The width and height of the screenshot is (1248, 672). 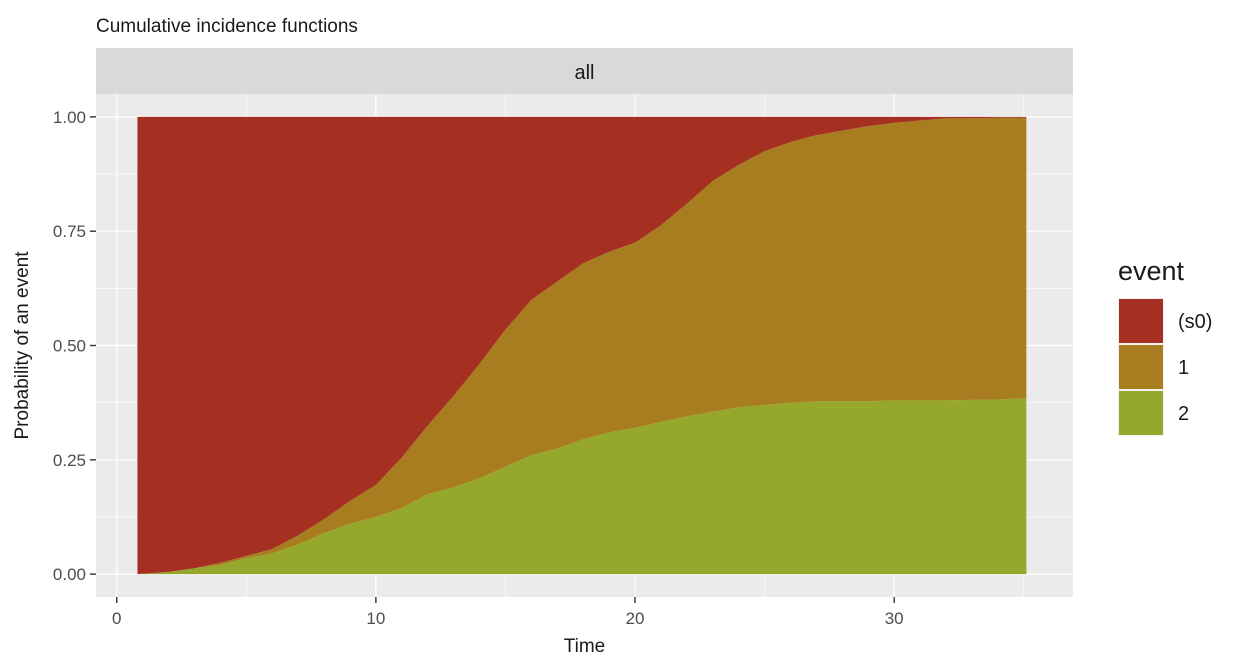 What do you see at coordinates (69, 346) in the screenshot?
I see `y-tick-label: 0.50` at bounding box center [69, 346].